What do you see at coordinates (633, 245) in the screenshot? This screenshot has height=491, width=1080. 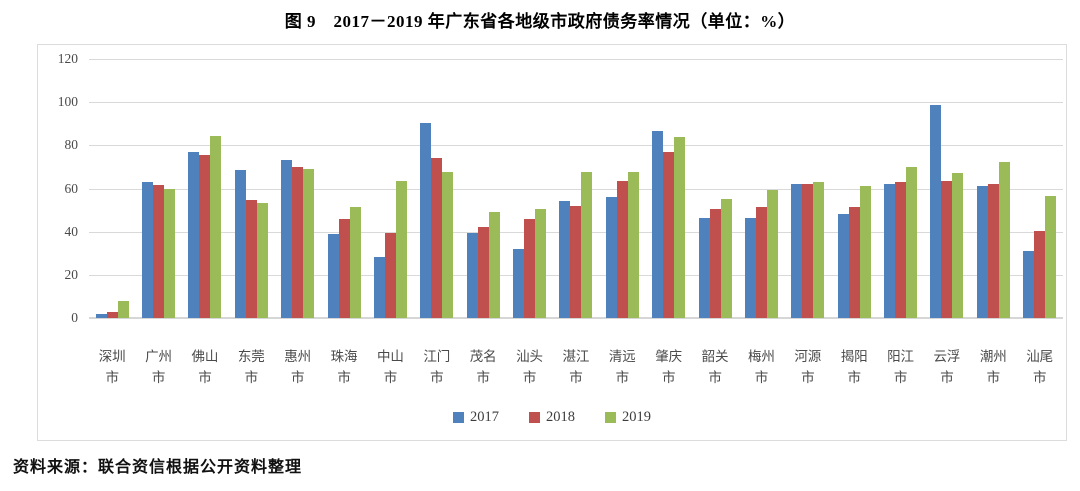 I see `bar-2019-清远市` at bounding box center [633, 245].